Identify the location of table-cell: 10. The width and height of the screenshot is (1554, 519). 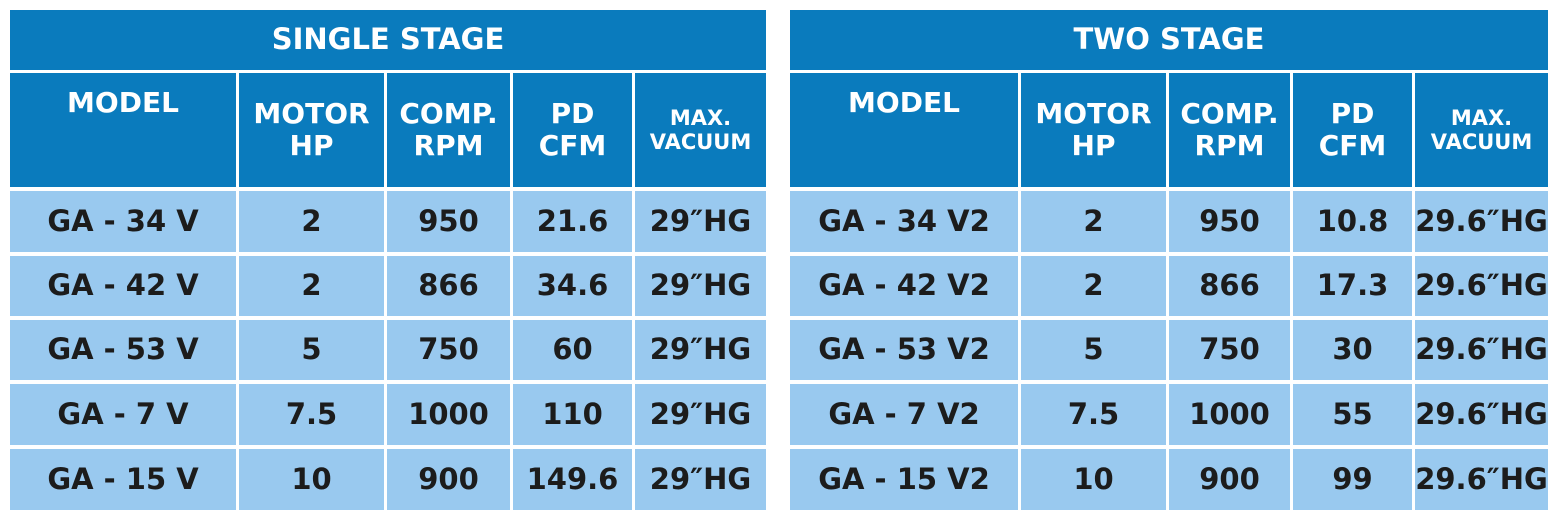
(311, 479).